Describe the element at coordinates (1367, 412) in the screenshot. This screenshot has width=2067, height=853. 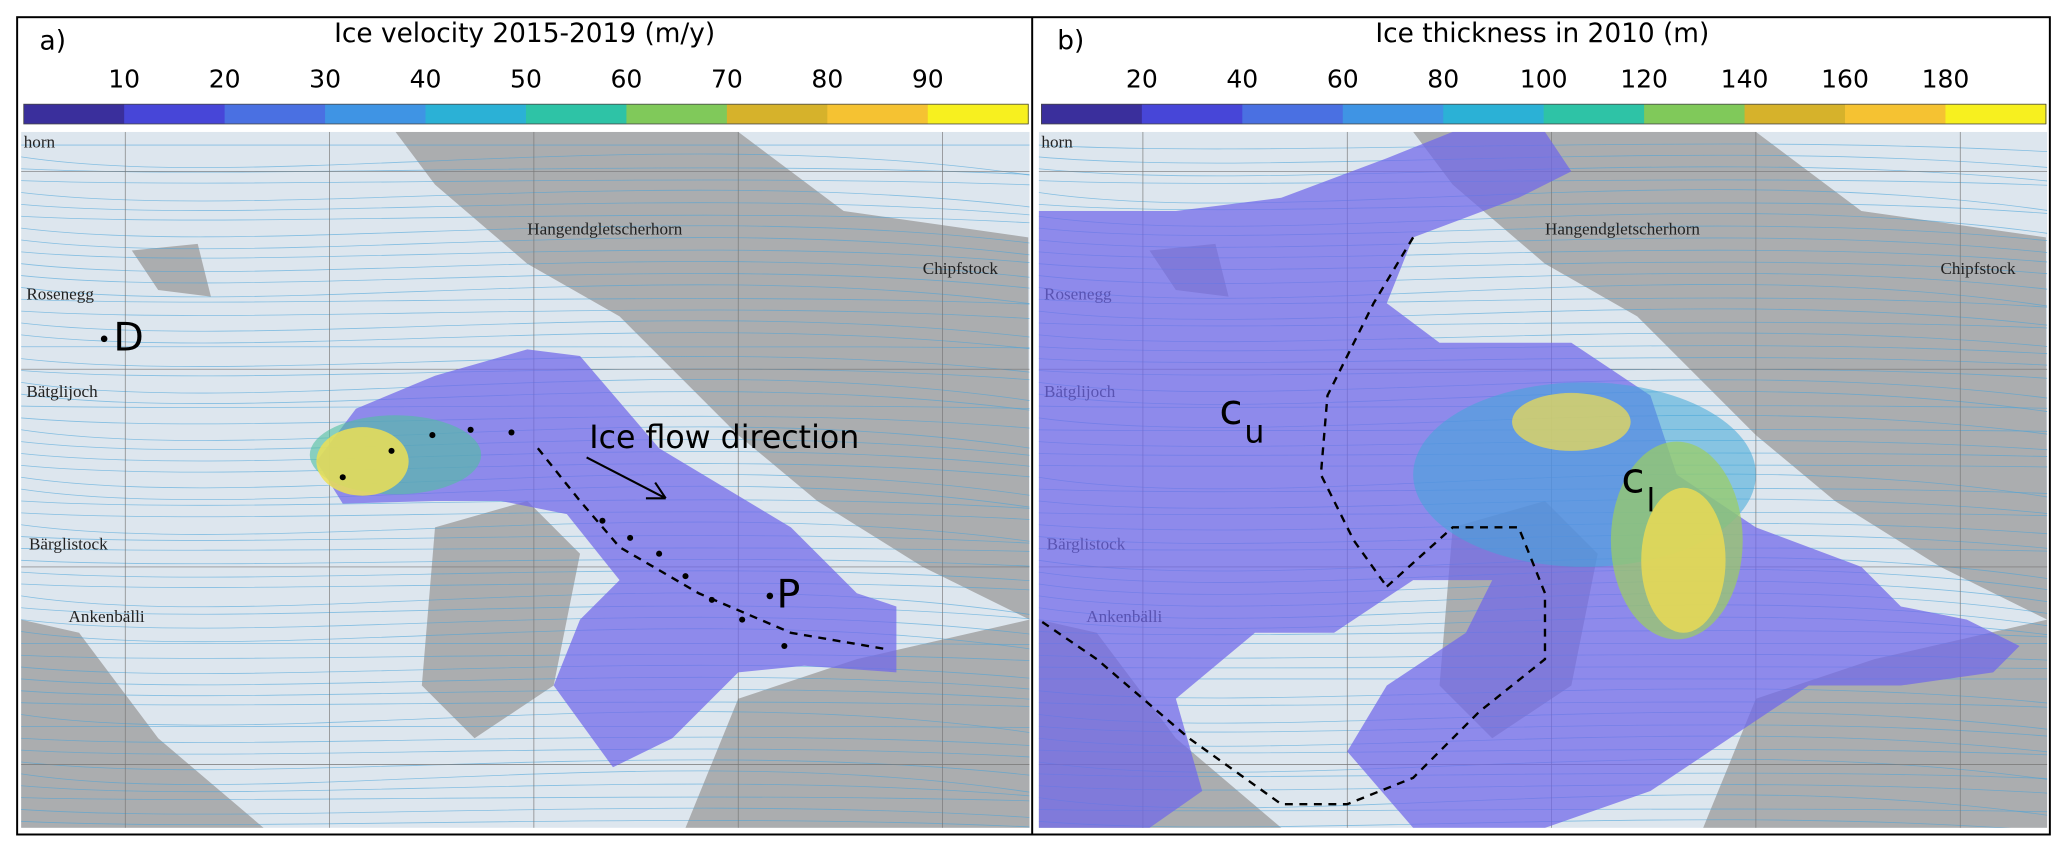
I see `divide` at that location.